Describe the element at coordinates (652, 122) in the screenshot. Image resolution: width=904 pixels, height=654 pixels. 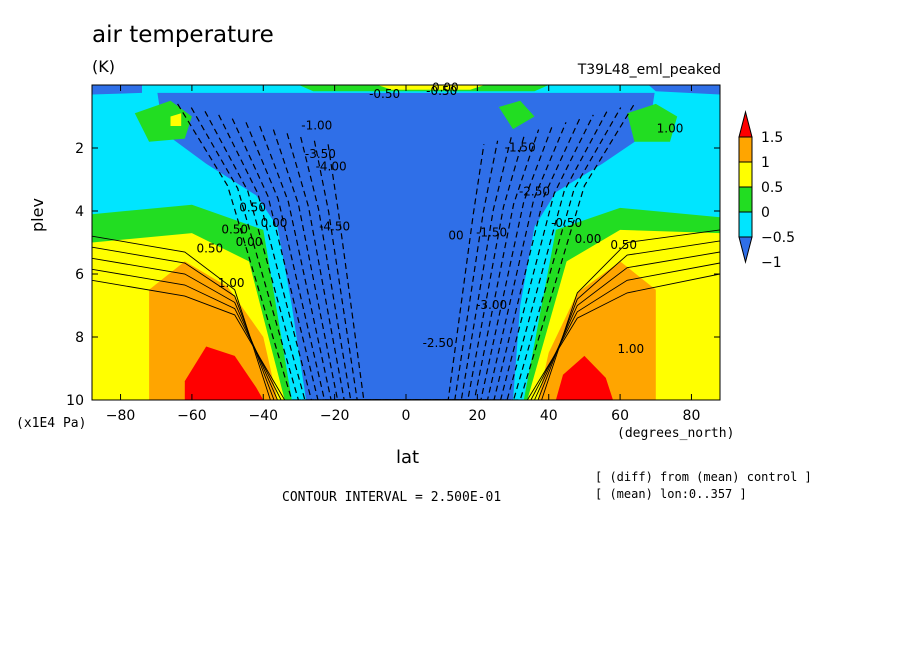
I see `band-green-blob-north` at that location.